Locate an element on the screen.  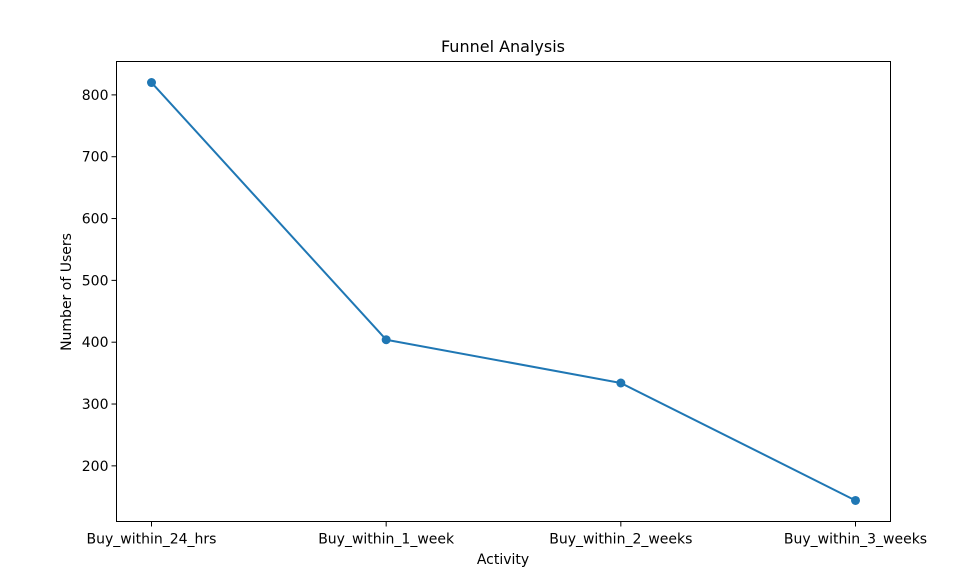
y-tick-label: 700 is located at coordinates (95, 158).